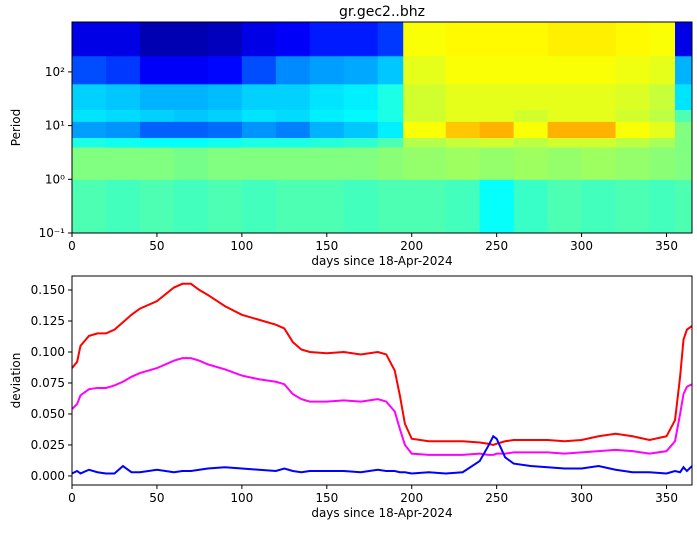  I want to click on y-tick-label: 0.025, so click(48, 445).